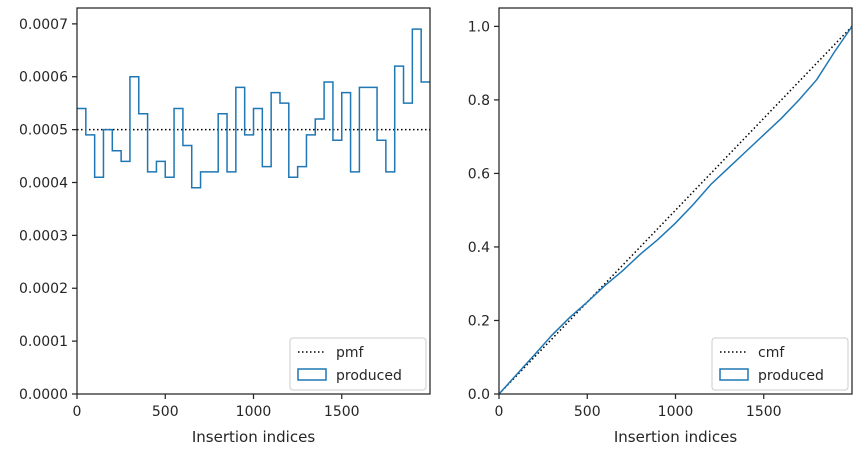 The image size is (861, 453). What do you see at coordinates (43, 25) in the screenshot?
I see `y-tick-label: 0.0007` at bounding box center [43, 25].